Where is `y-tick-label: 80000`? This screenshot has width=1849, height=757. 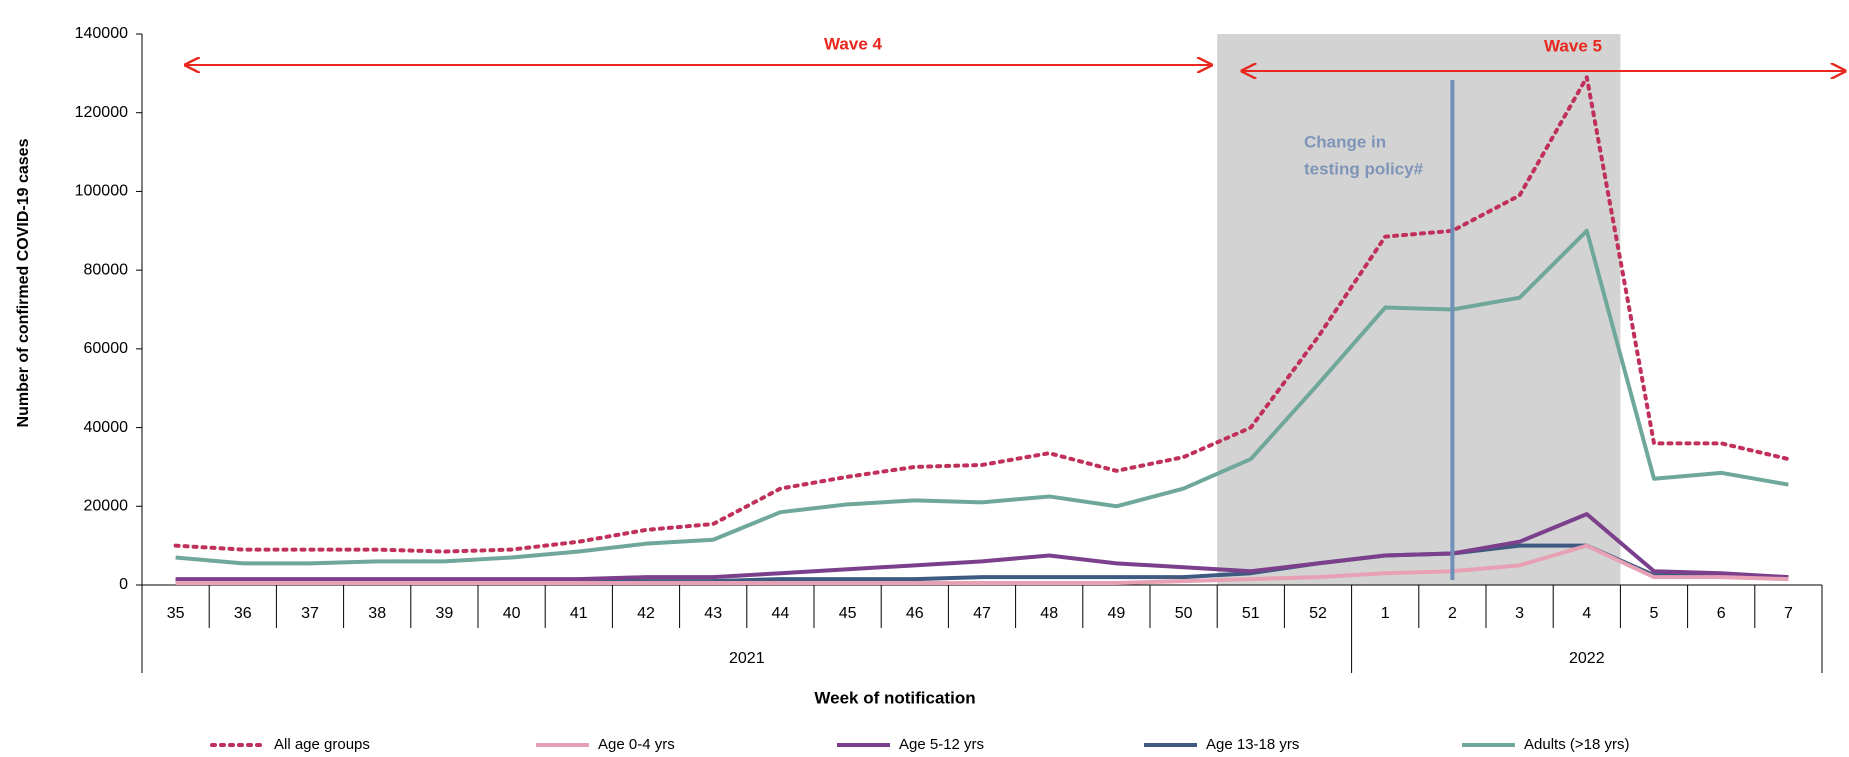 y-tick-label: 80000 is located at coordinates (106, 269).